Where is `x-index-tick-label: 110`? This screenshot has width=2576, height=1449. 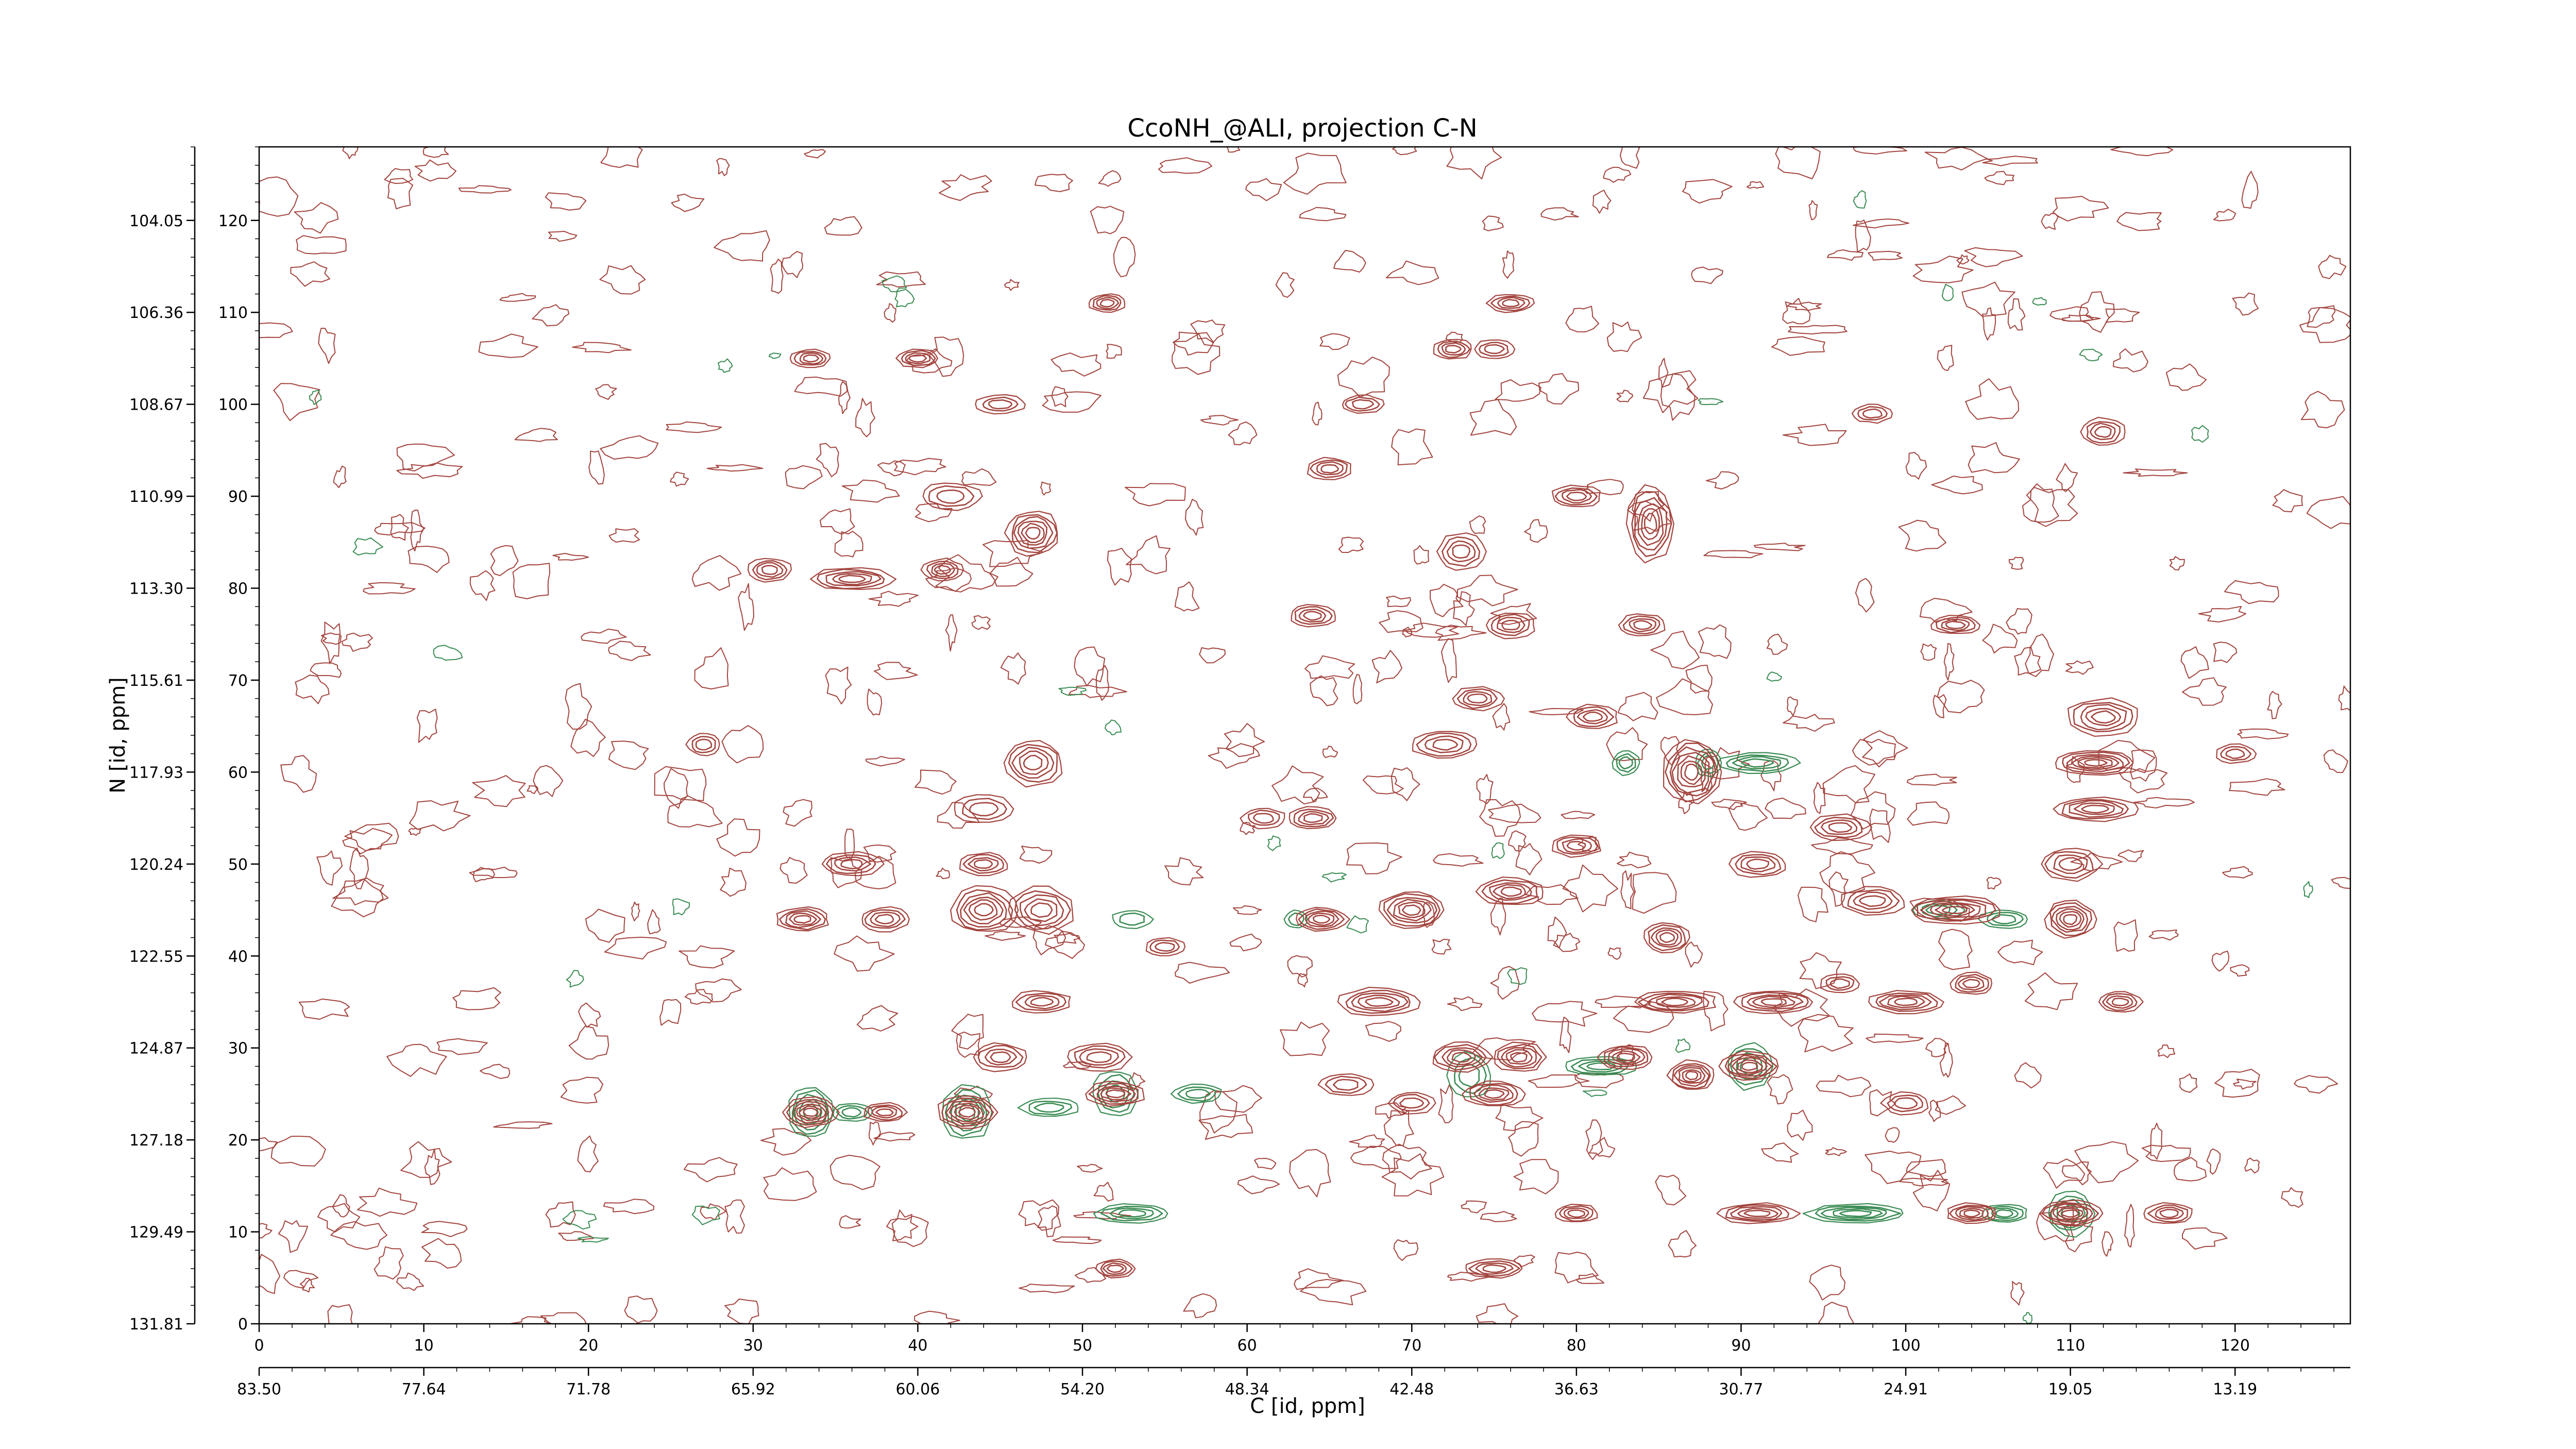
x-index-tick-label: 110 is located at coordinates (2070, 1346).